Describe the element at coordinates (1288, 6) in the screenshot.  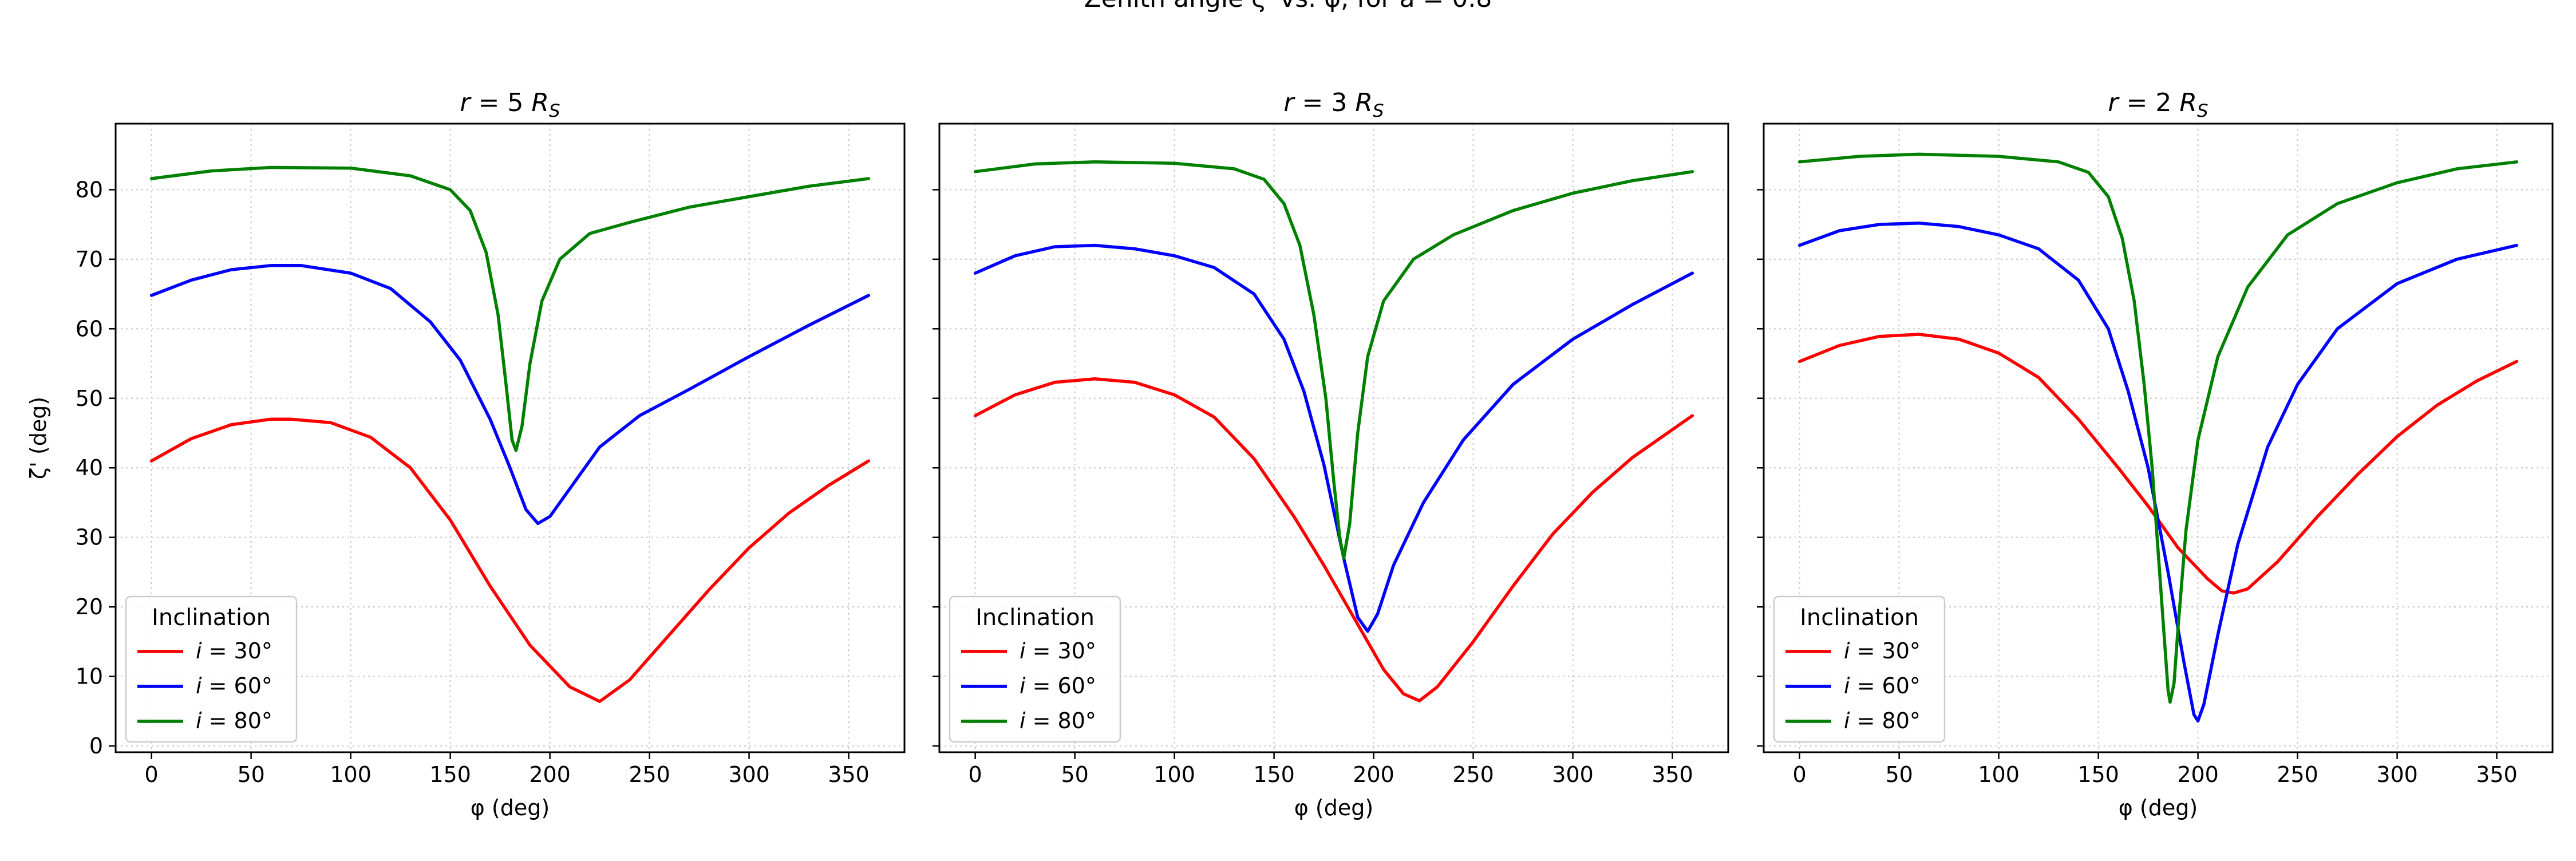
I see `figure-suptitle: Zenith angle ζ' vs. φ, for a = 0.8` at that location.